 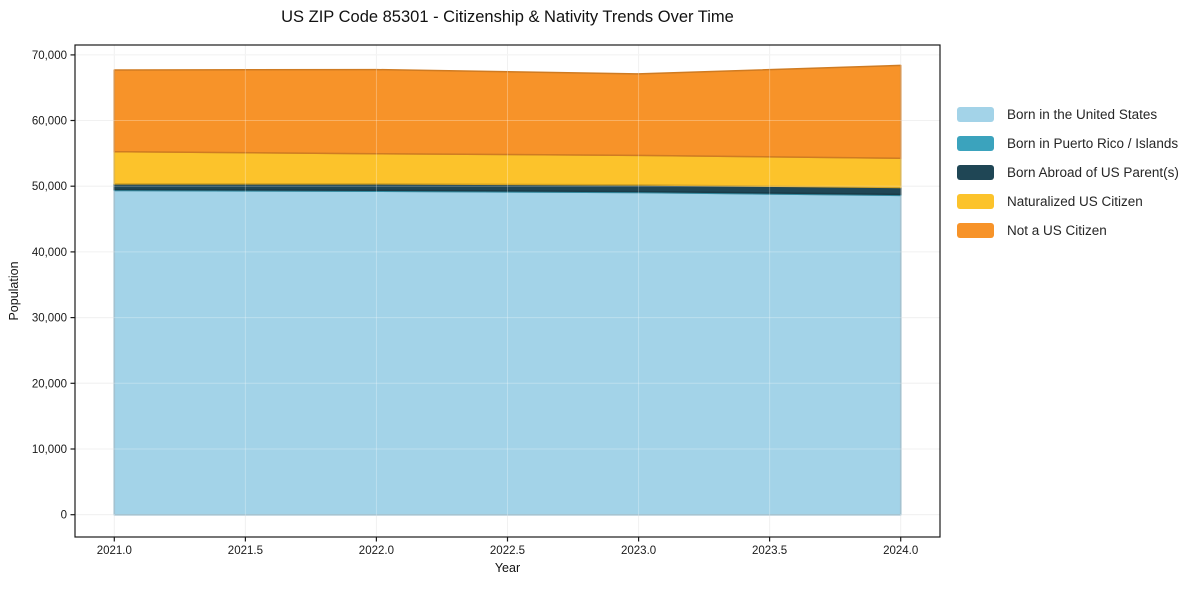 I want to click on y-axis-label: Population, so click(x=14, y=291).